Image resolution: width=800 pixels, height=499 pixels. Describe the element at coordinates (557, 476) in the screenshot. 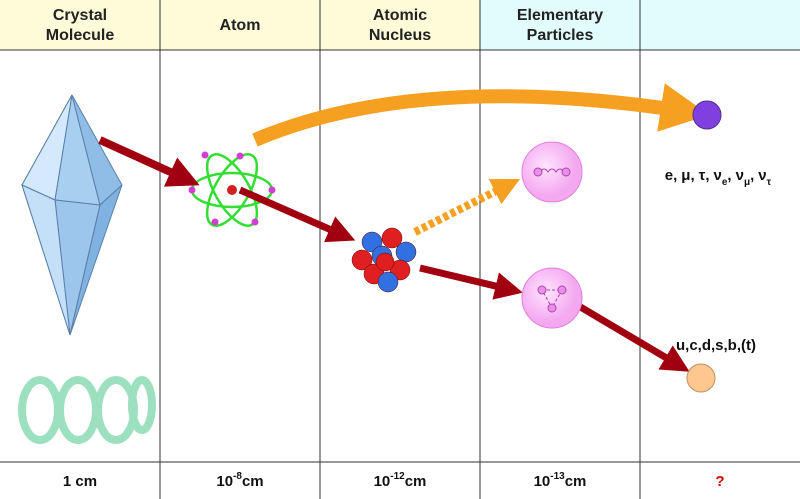

I see `scale-exp: -13` at that location.